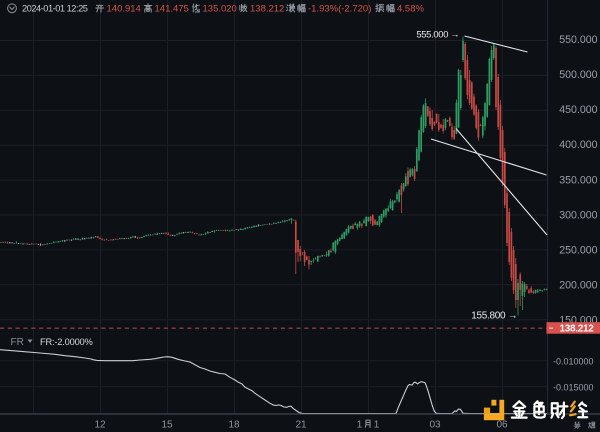 The image size is (600, 432). I want to click on svg-text: 450.000, so click(578, 110).